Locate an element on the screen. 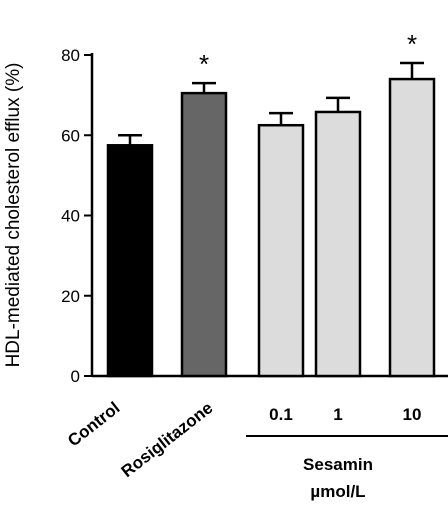 Image resolution: width=448 pixels, height=514 pixels. group-name: Sesamin is located at coordinates (338, 464).